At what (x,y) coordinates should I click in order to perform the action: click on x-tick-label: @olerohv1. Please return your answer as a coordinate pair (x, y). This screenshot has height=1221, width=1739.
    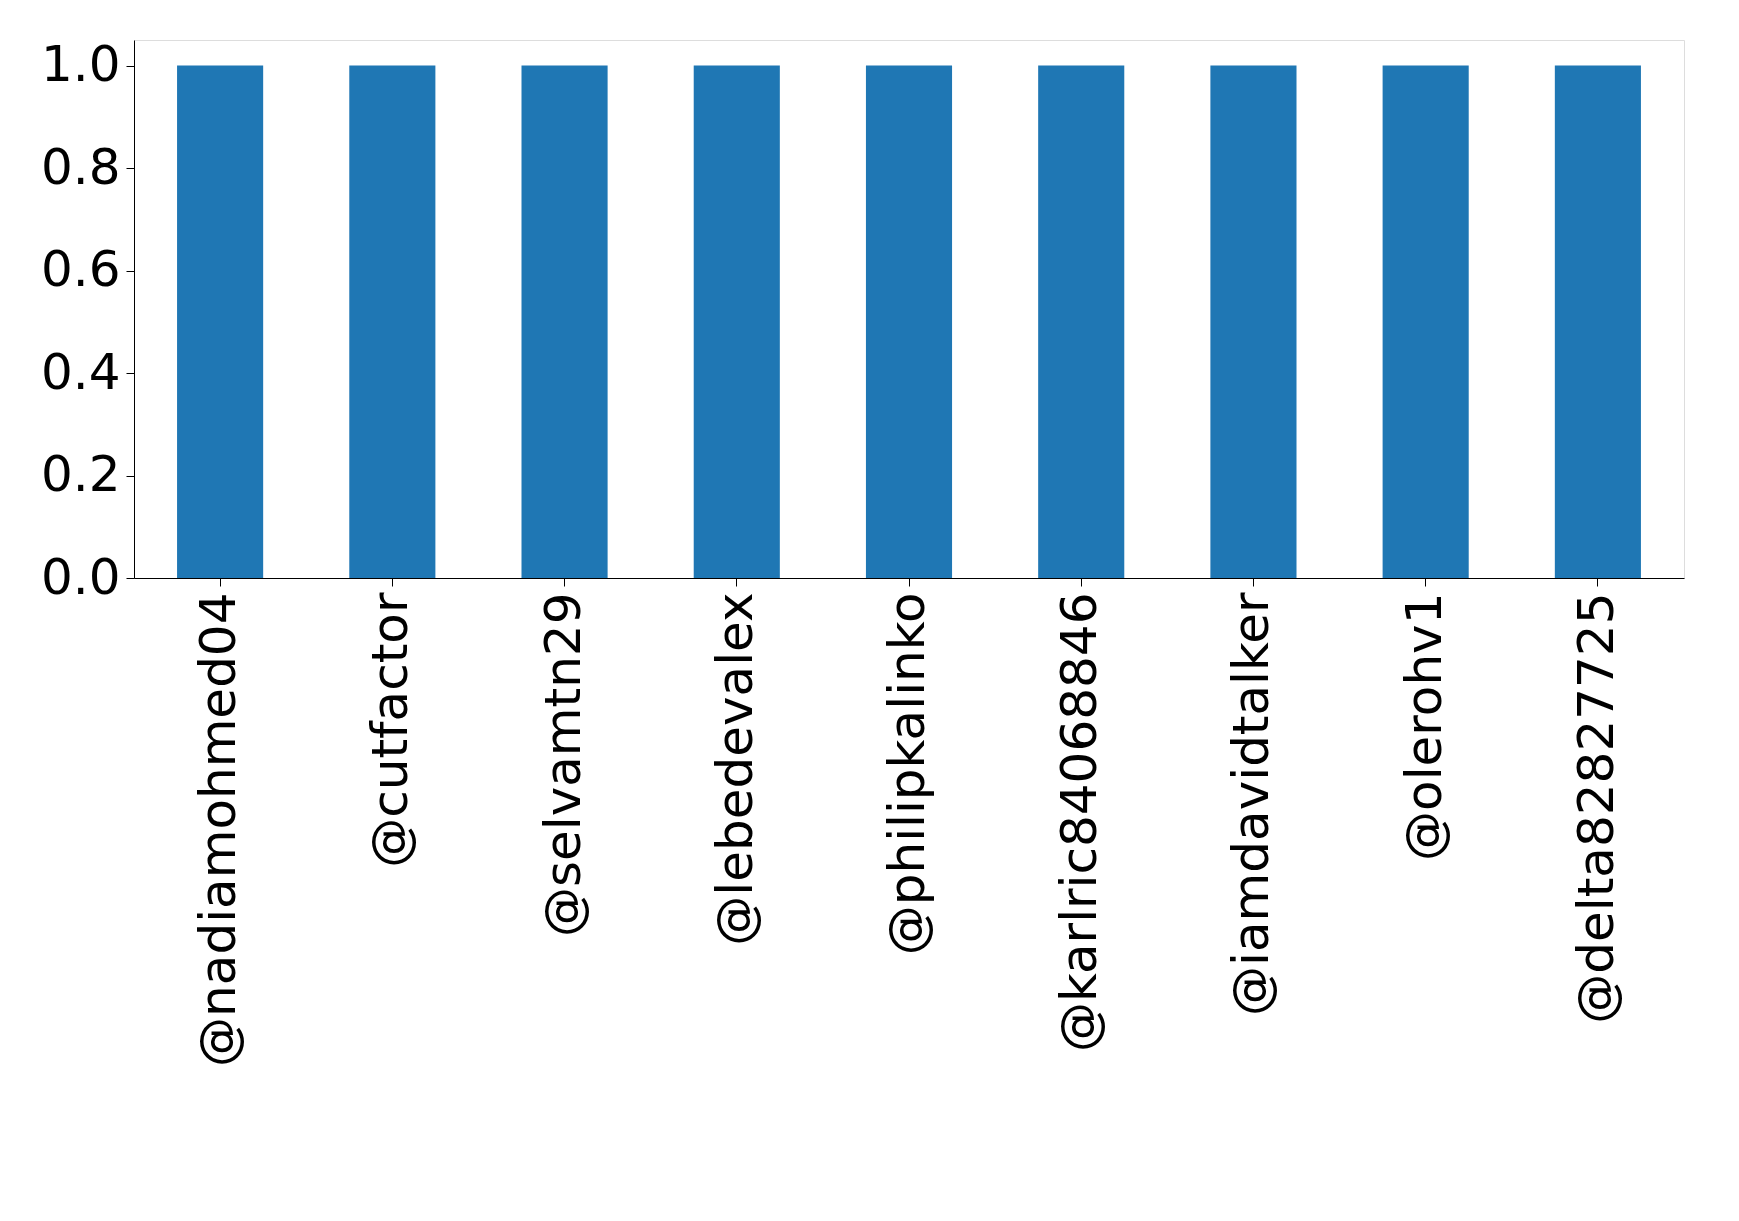
    Looking at the image, I should click on (1423, 726).